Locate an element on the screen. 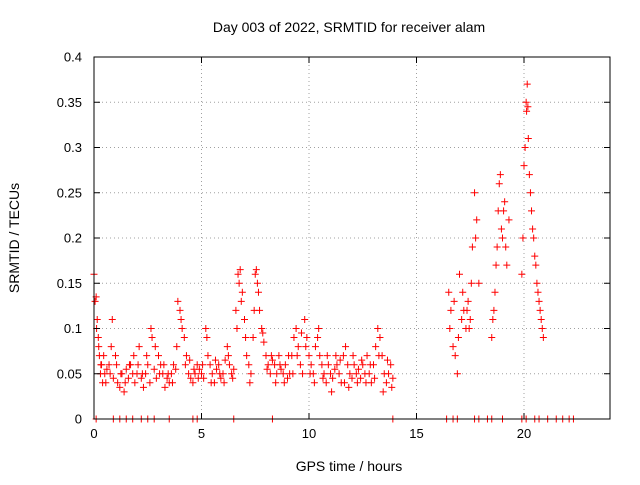 This screenshot has height=485, width=640. y-axis-label: SRMTID / TECUs is located at coordinates (14, 238).